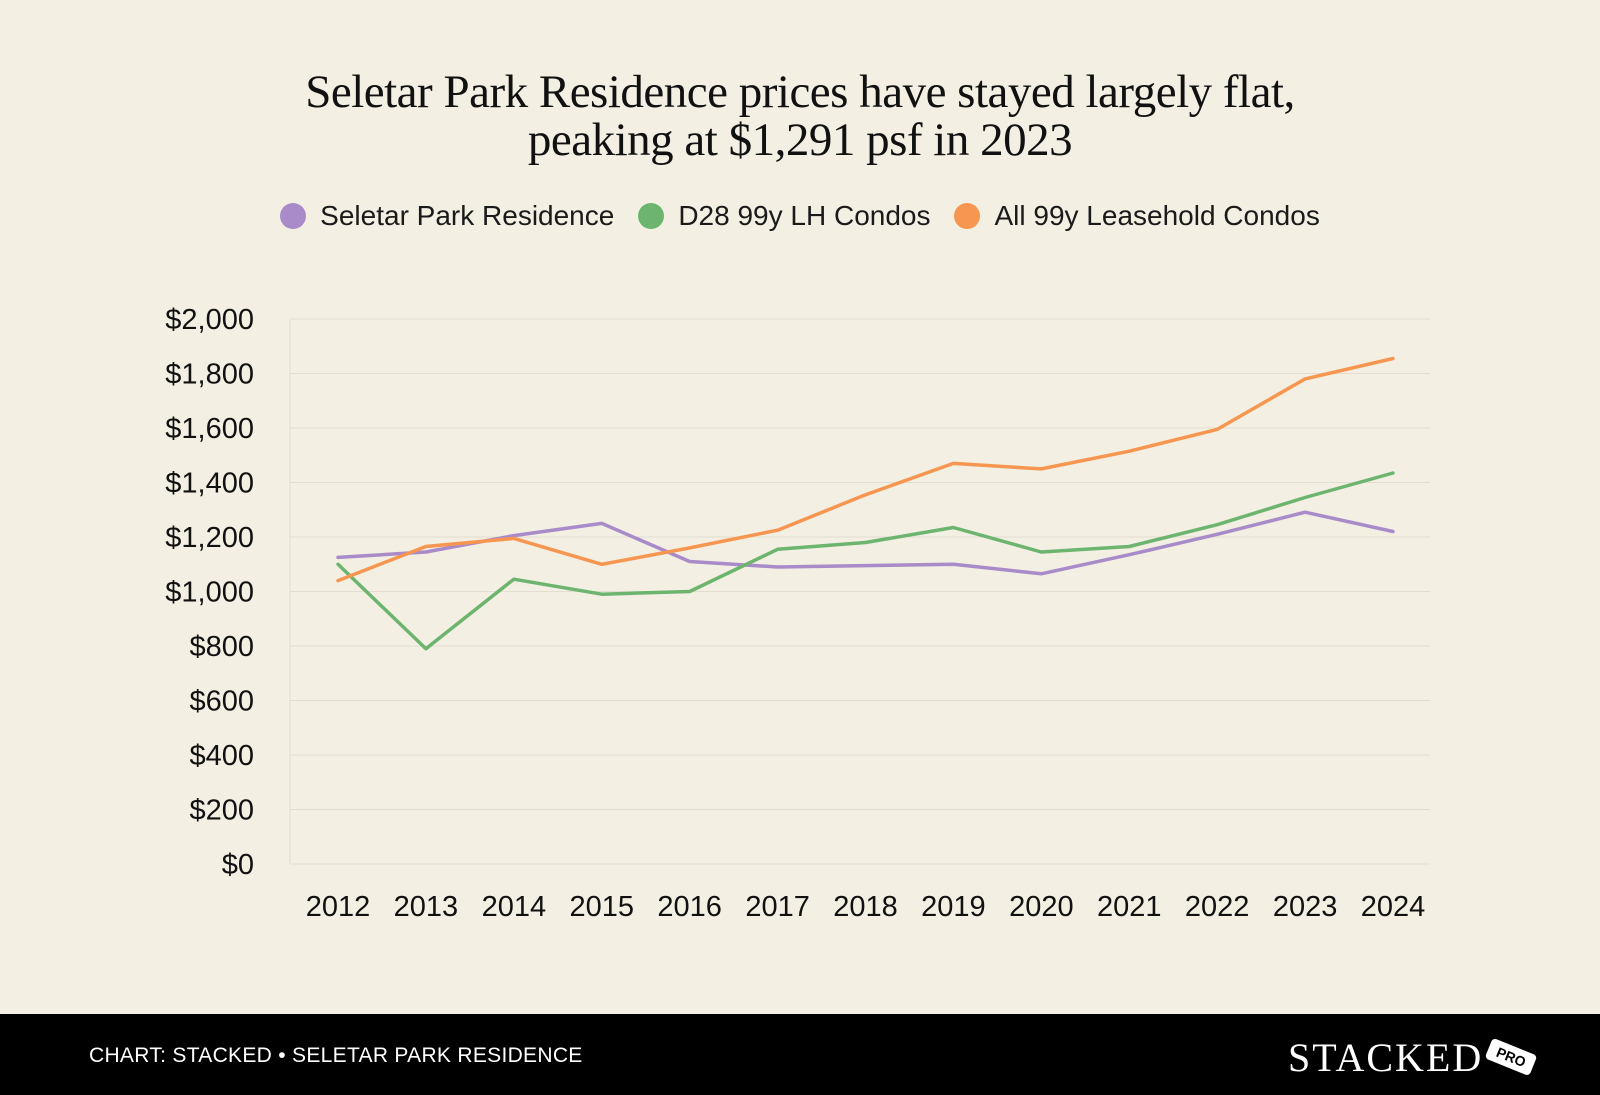 This screenshot has width=1600, height=1095. What do you see at coordinates (865, 907) in the screenshot?
I see `x-tick-label: 2018` at bounding box center [865, 907].